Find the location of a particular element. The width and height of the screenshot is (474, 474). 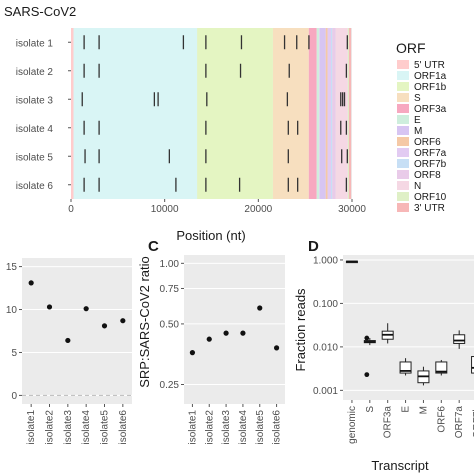

x-tick-label: 0 is located at coordinates (71, 209).